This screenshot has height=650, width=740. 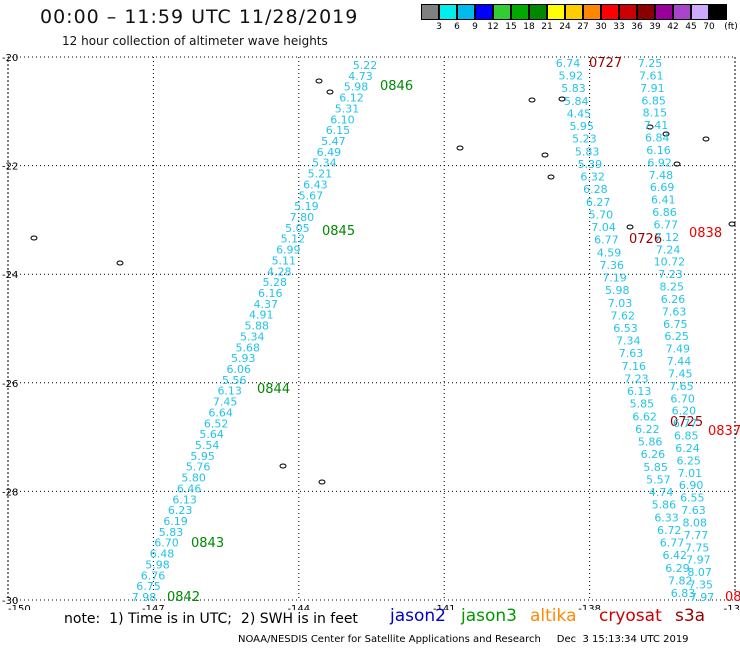 What do you see at coordinates (619, 27) in the screenshot?
I see `legend-label: 33` at bounding box center [619, 27].